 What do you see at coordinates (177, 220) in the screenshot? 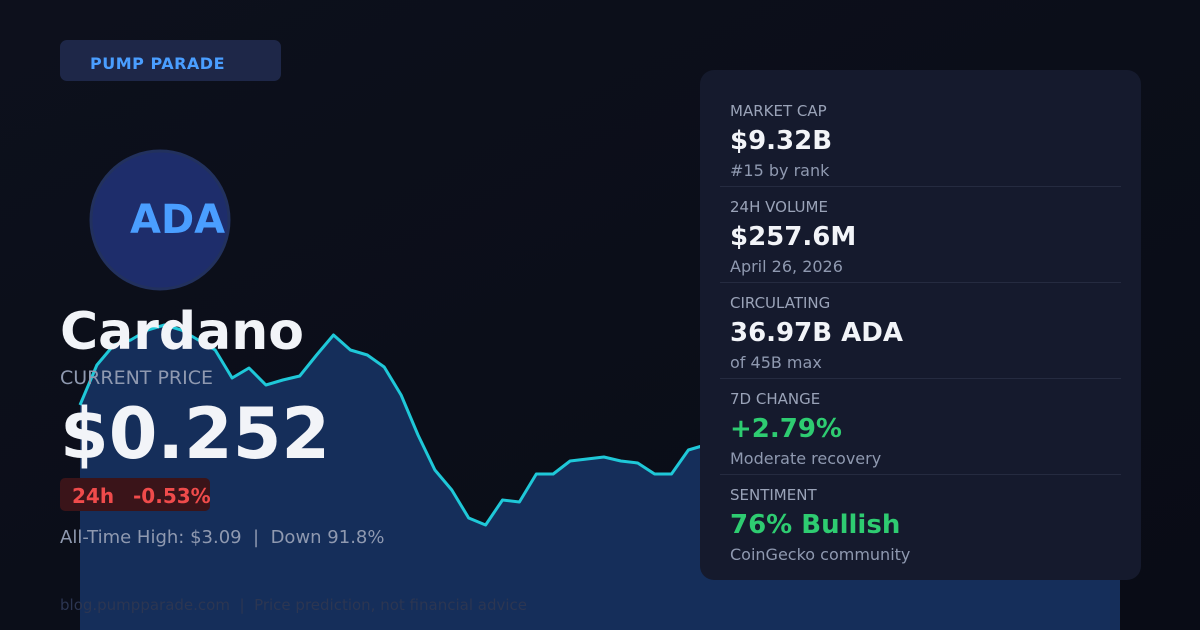
I see `coin-symbol: ADA` at bounding box center [177, 220].